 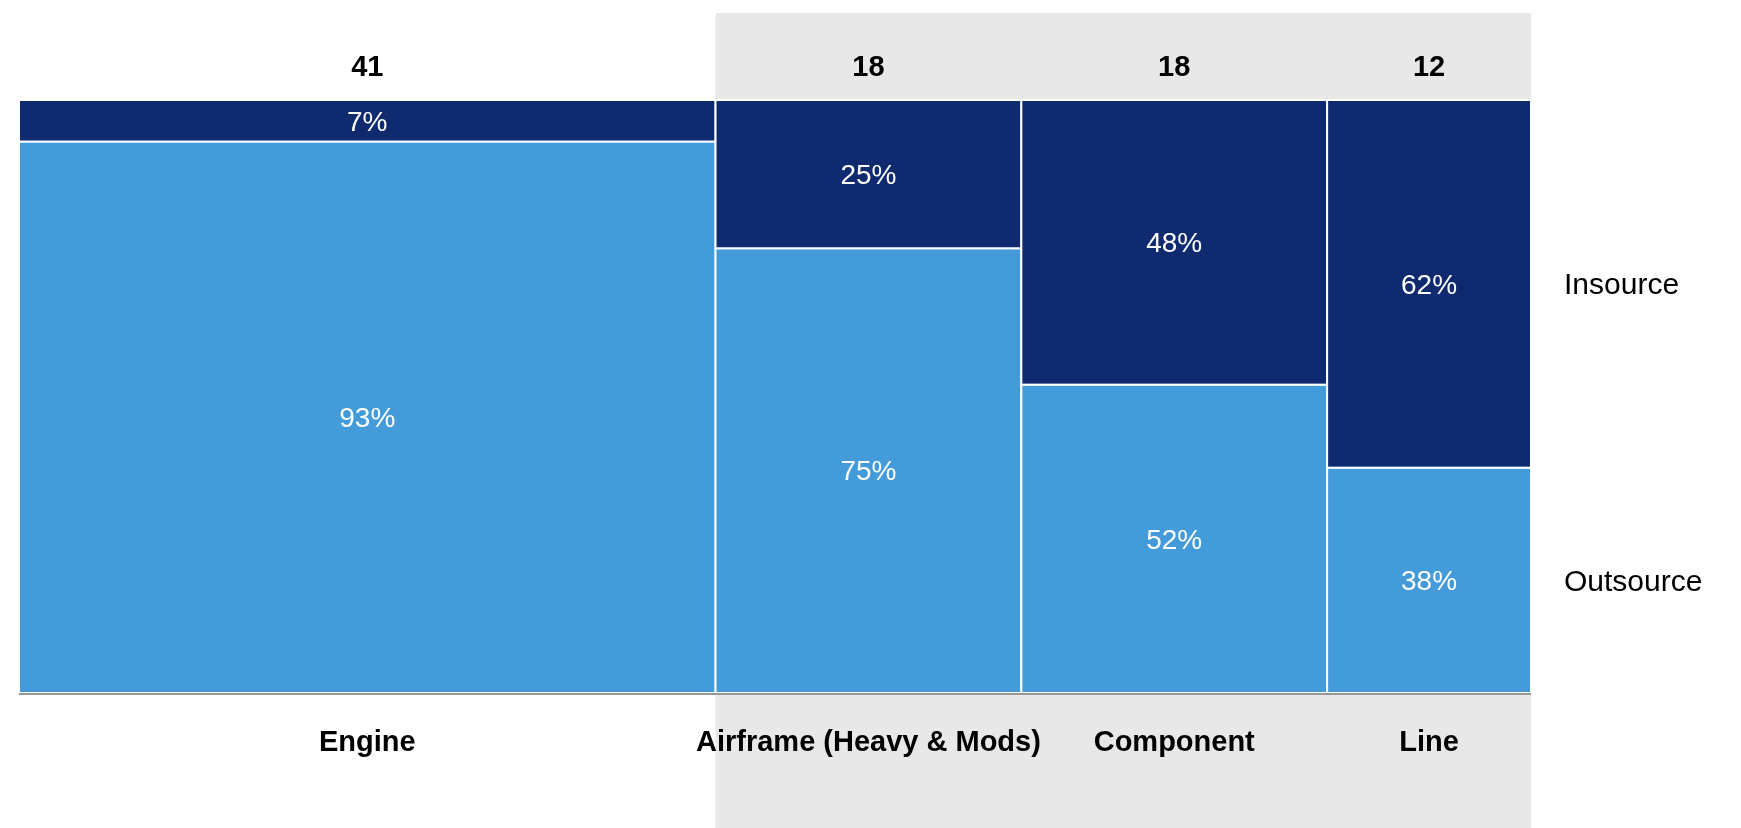 What do you see at coordinates (1429, 581) in the screenshot?
I see `data-label: 38%` at bounding box center [1429, 581].